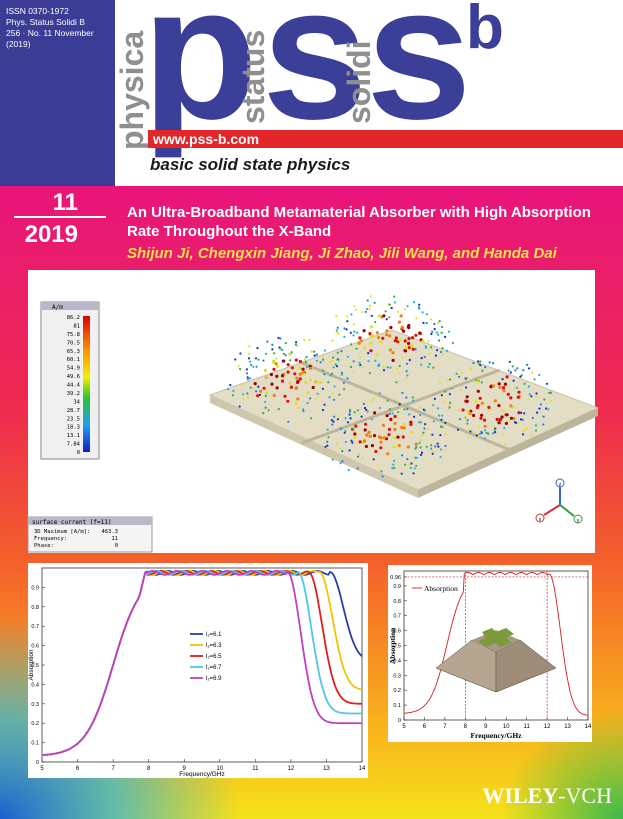 The width and height of the screenshot is (623, 819). Describe the element at coordinates (520, 795) in the screenshot. I see `publisher-part: WILEY` at that location.